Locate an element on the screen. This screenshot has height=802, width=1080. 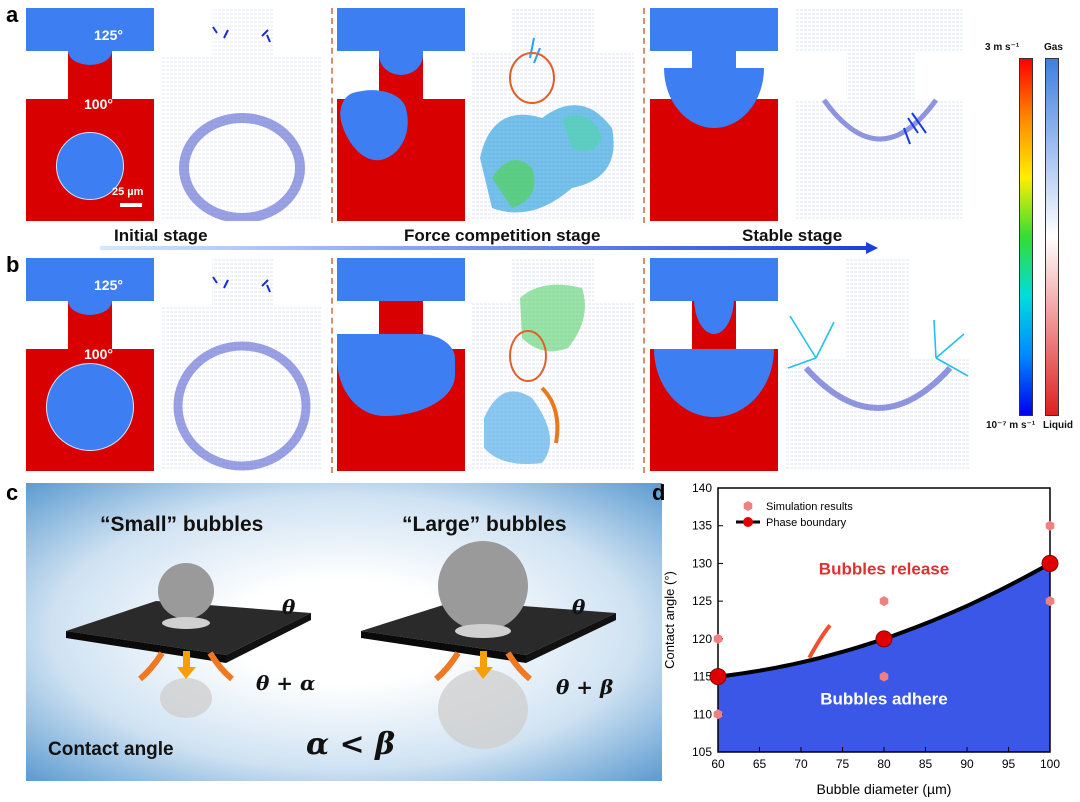
x-tick-label: 70 is located at coordinates (801, 764).